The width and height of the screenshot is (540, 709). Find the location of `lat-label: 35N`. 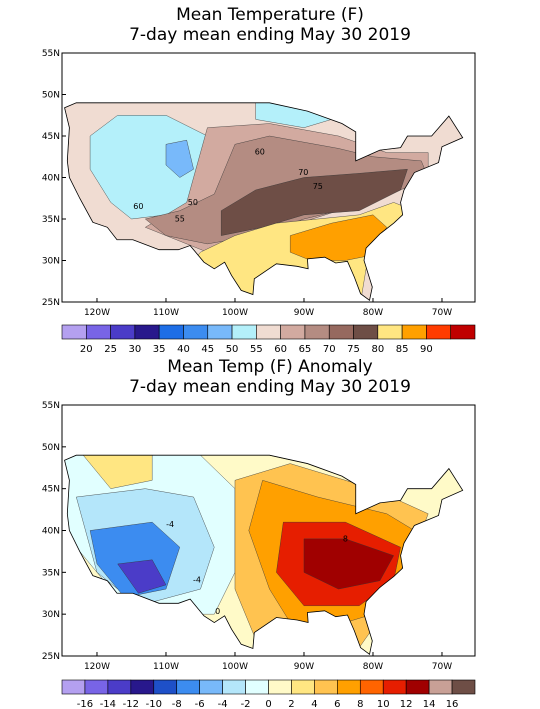

lat-label: 35N is located at coordinates (51, 220).